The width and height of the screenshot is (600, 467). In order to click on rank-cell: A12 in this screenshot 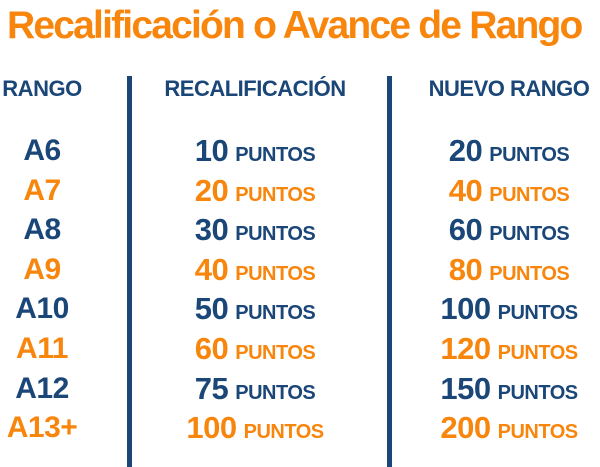, I will do `click(42, 389)`.